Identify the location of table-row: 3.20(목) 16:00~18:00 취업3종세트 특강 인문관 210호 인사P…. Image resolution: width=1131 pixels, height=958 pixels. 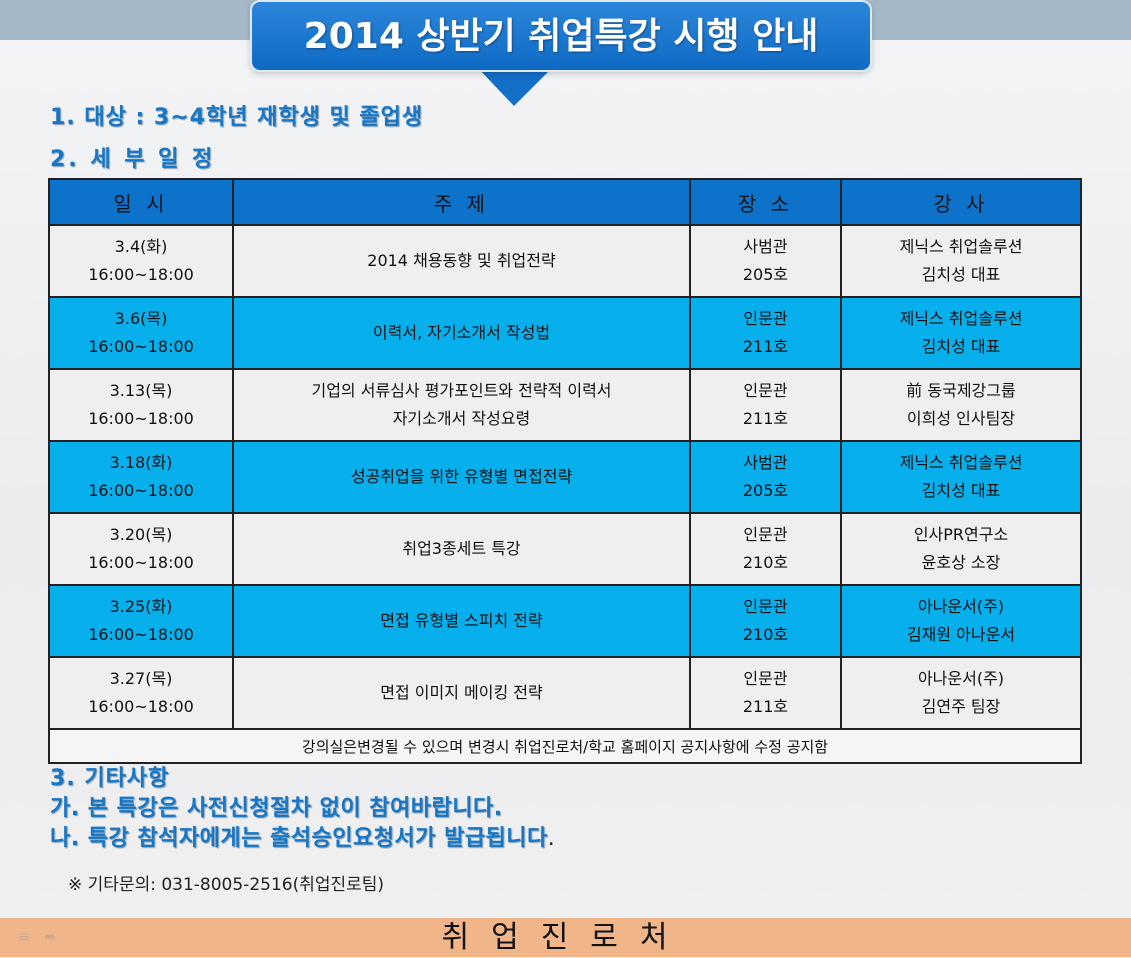
(565, 549).